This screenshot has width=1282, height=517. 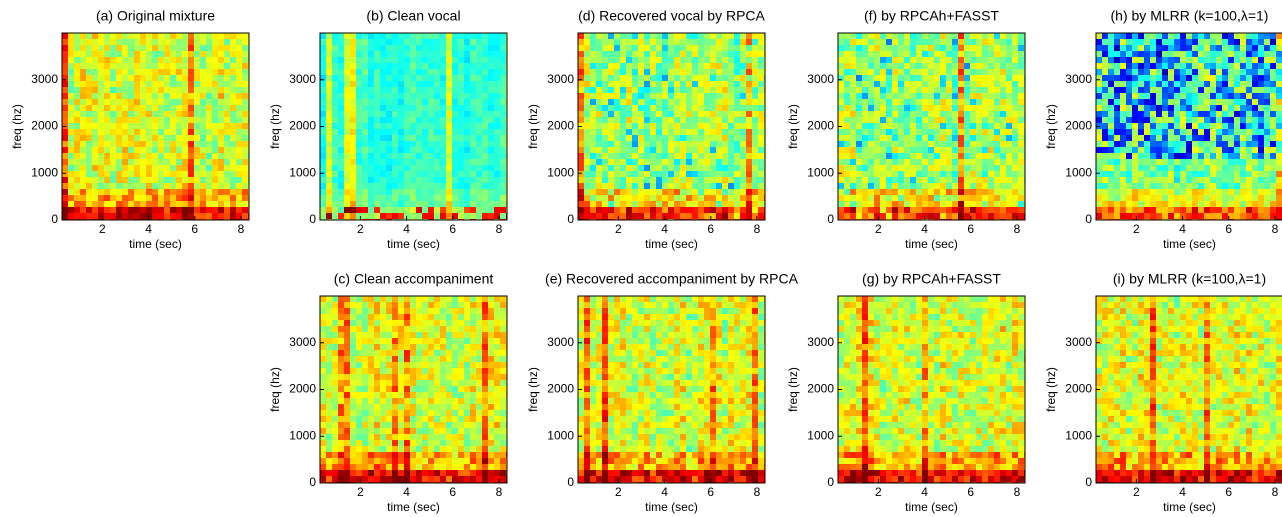 What do you see at coordinates (671, 244) in the screenshot?
I see `x-axis-label: time (sec)` at bounding box center [671, 244].